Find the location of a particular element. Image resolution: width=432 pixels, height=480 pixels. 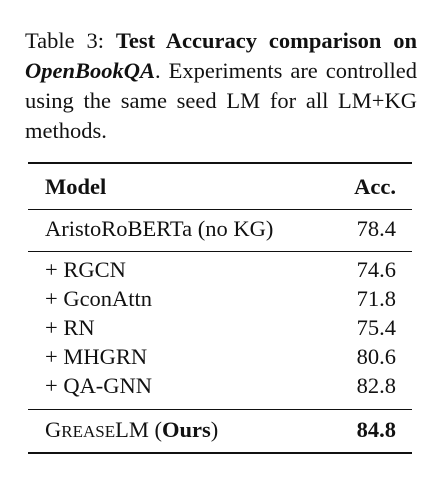

ours-label: Ours is located at coordinates (186, 429).